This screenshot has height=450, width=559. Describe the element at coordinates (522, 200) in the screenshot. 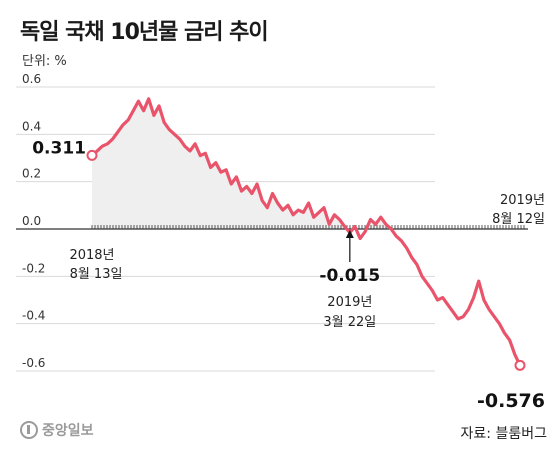

I see `end-date-year: 2019년` at that location.